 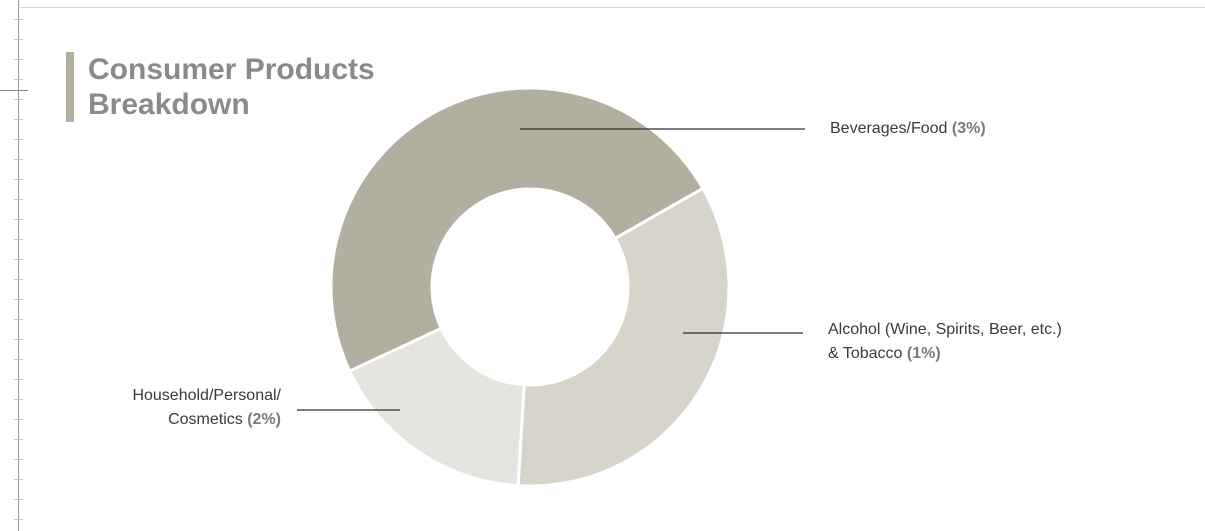 What do you see at coordinates (945, 354) in the screenshot?
I see `slice-label-line: & Tobacco (1%)` at bounding box center [945, 354].